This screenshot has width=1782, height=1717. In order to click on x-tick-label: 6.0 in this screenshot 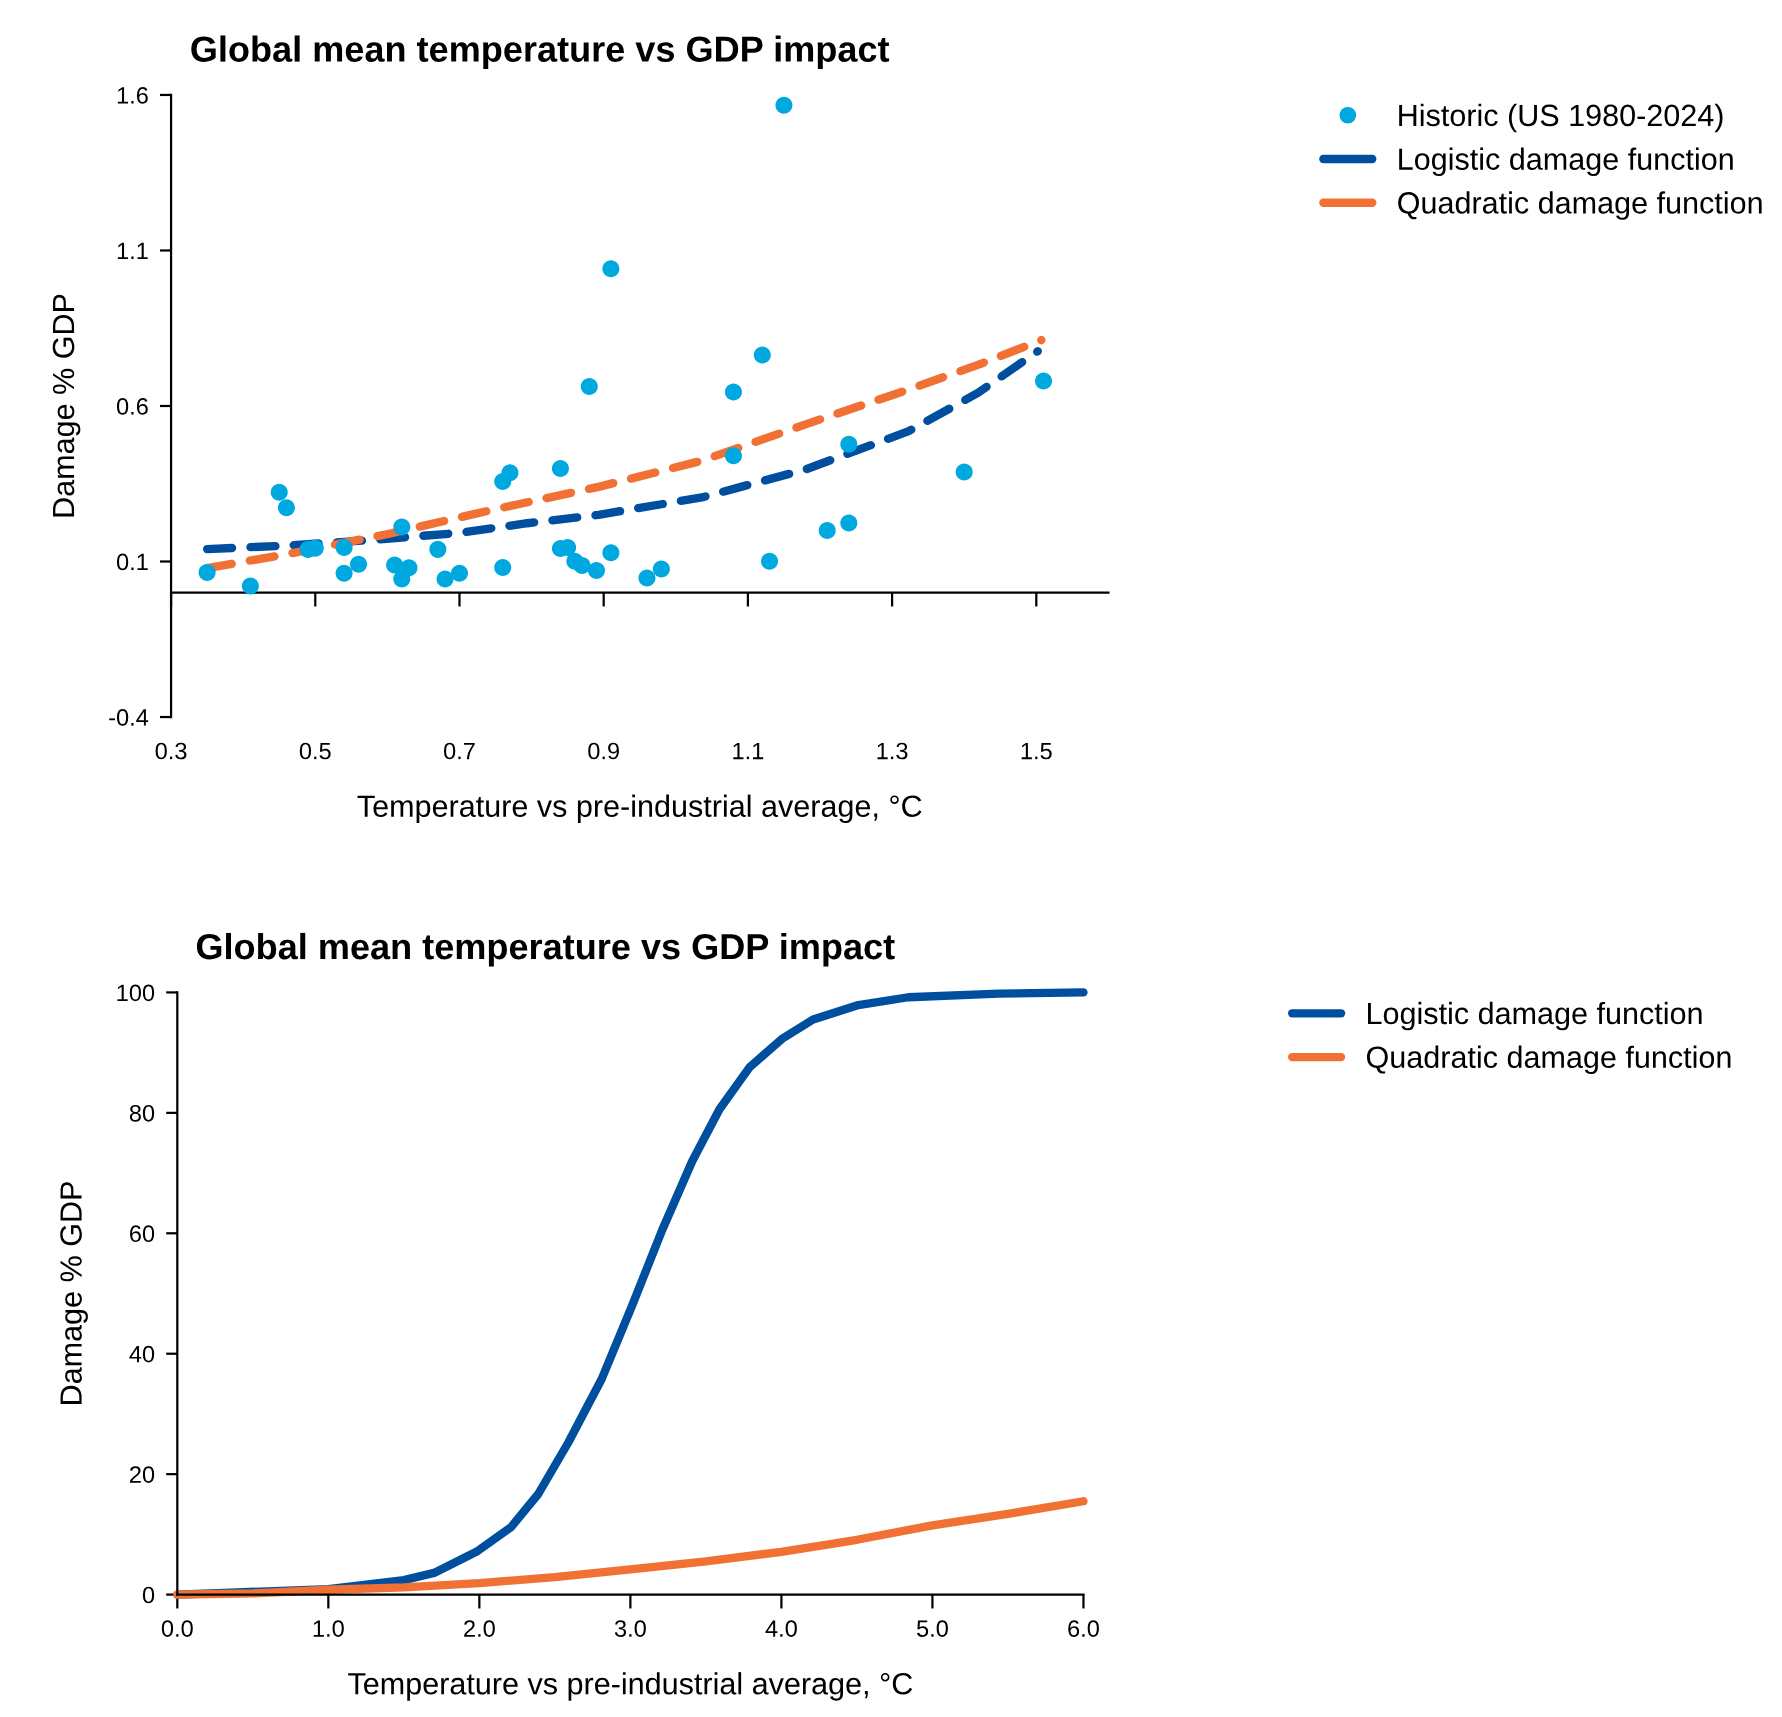, I will do `click(1083, 1628)`.